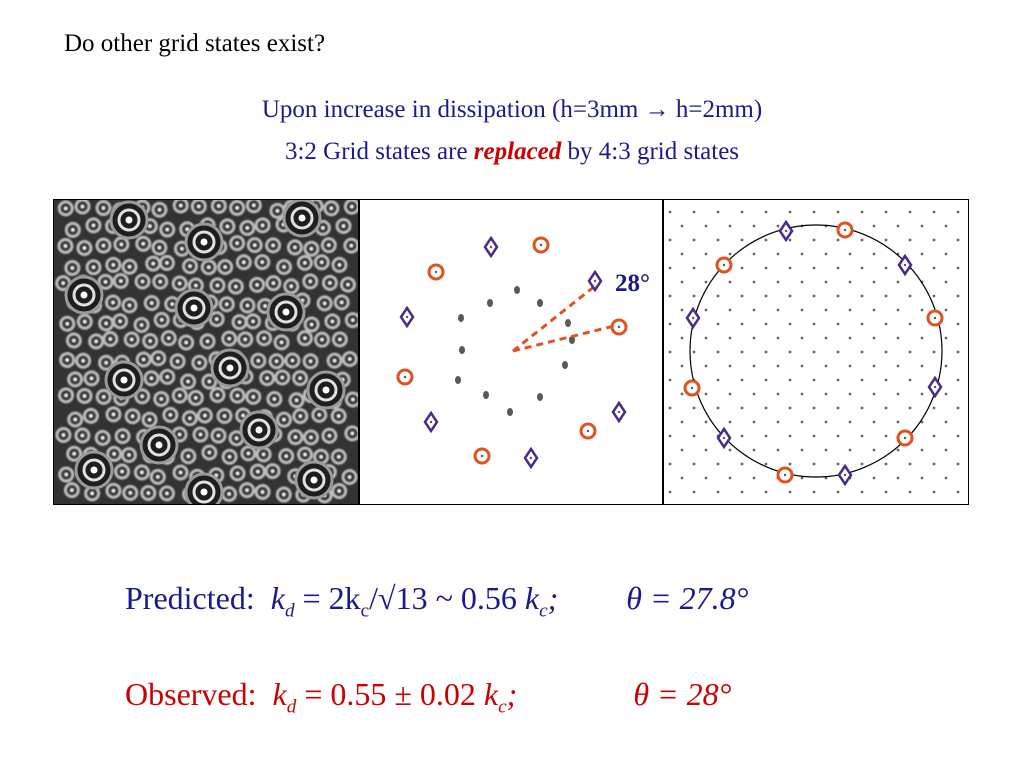  Describe the element at coordinates (568, 323) in the screenshot. I see `spectral-peak` at that location.